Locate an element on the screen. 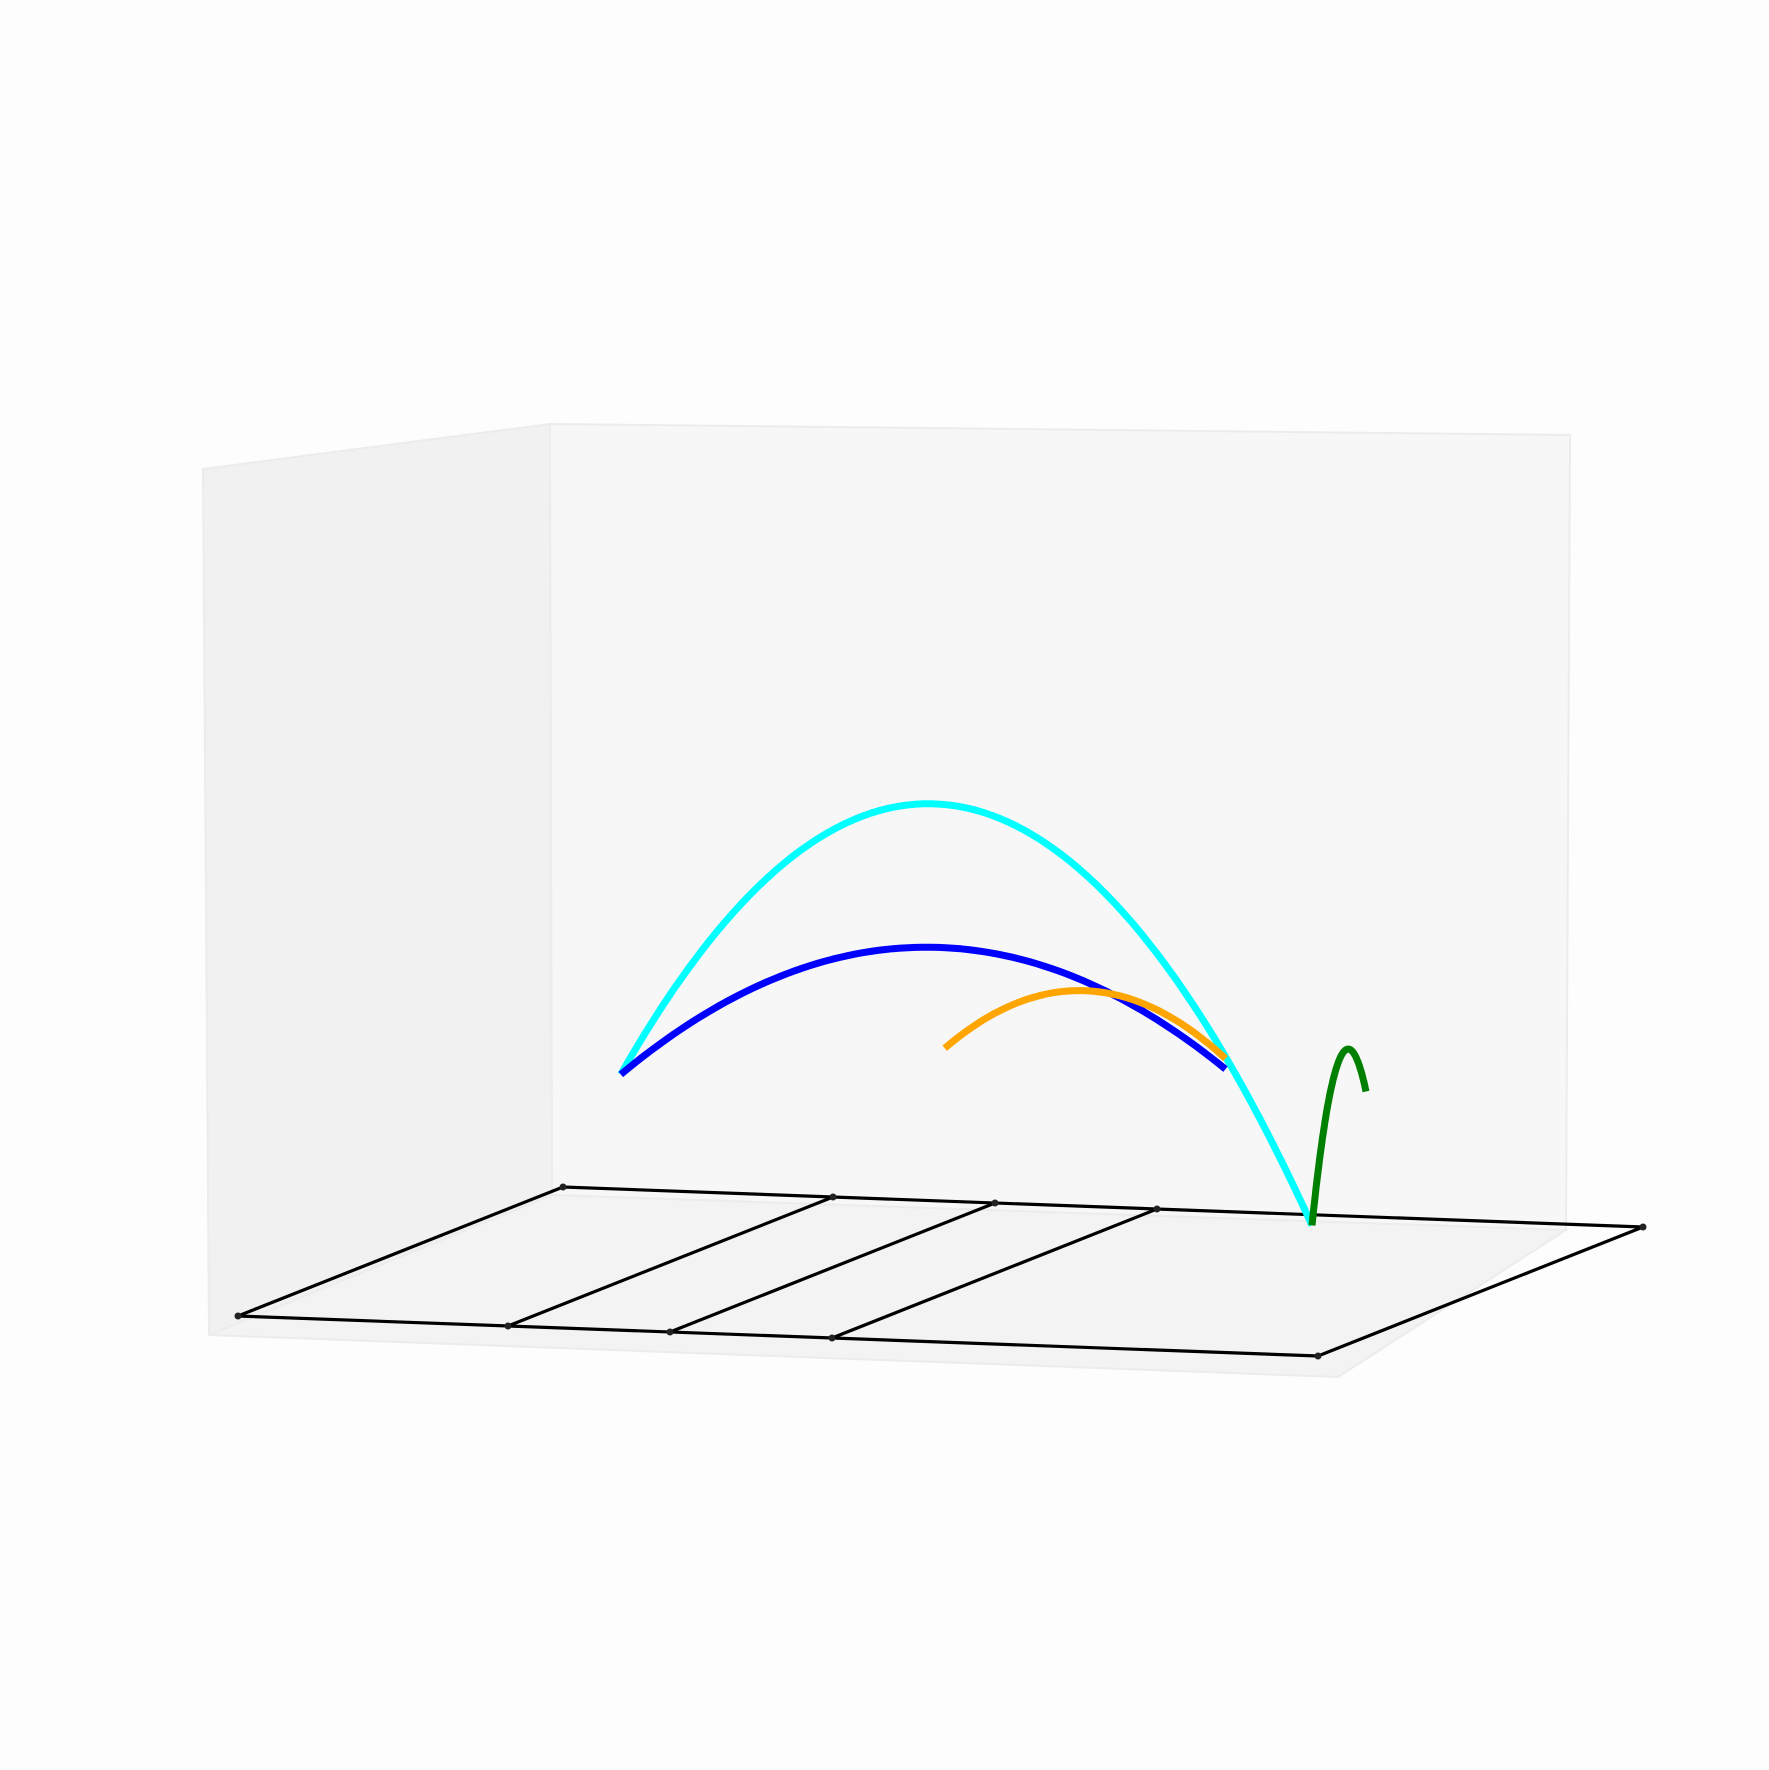 The height and width of the screenshot is (1770, 1769). floor-pane is located at coordinates (889, 1286).